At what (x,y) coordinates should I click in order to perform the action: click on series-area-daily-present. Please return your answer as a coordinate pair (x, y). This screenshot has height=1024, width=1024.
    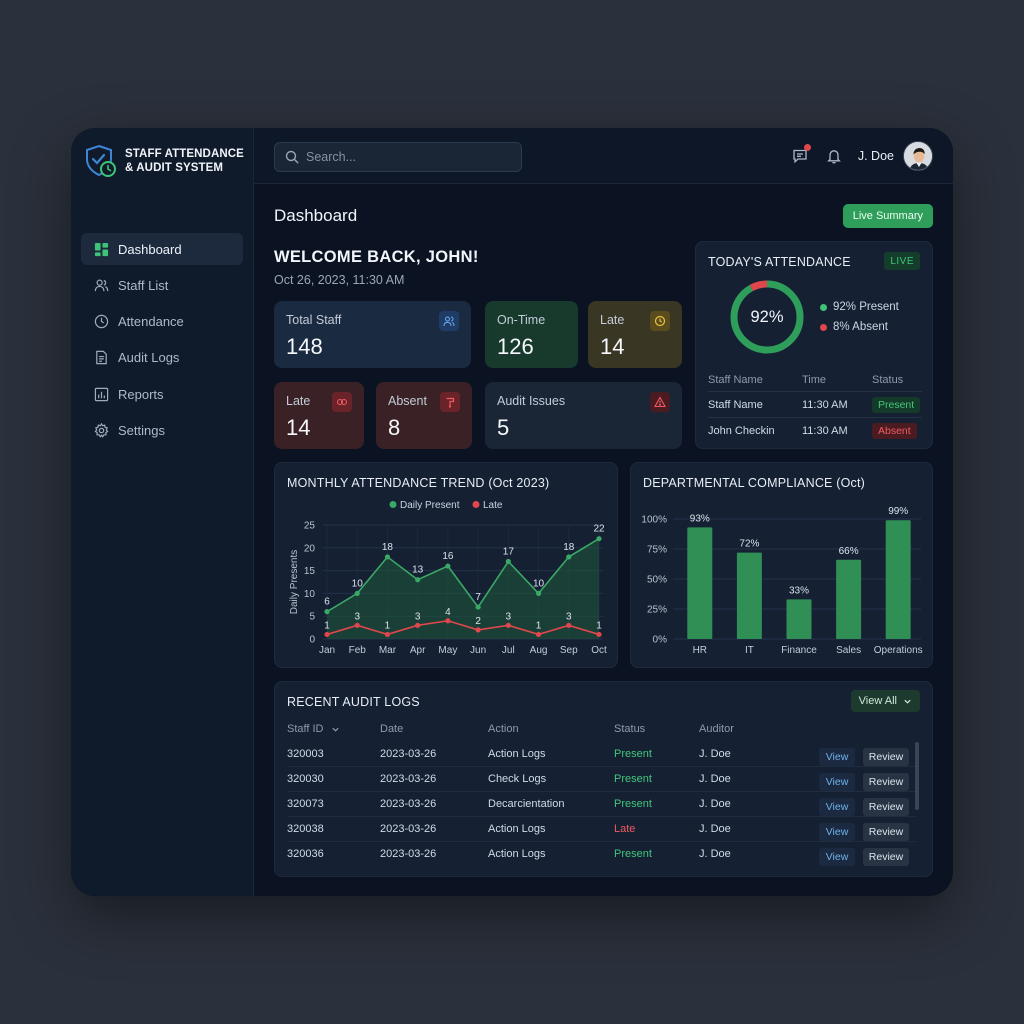
    Looking at the image, I should click on (463, 588).